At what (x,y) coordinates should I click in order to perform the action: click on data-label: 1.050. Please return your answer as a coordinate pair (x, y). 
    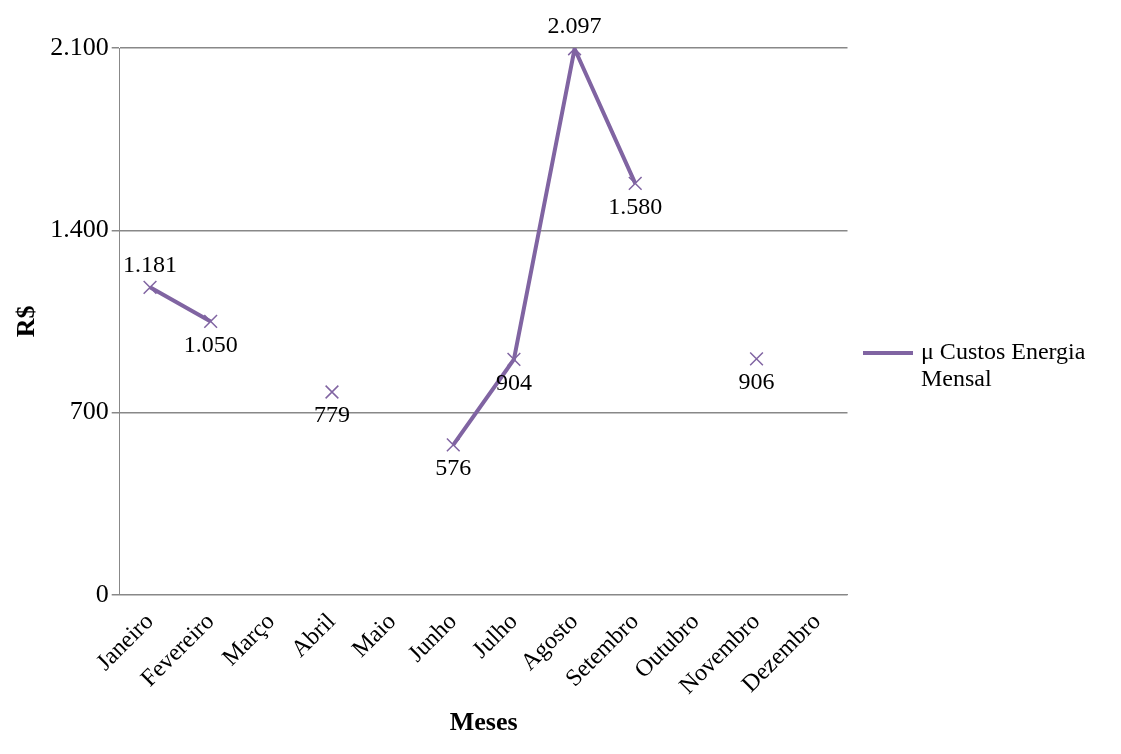
    Looking at the image, I should click on (210, 343).